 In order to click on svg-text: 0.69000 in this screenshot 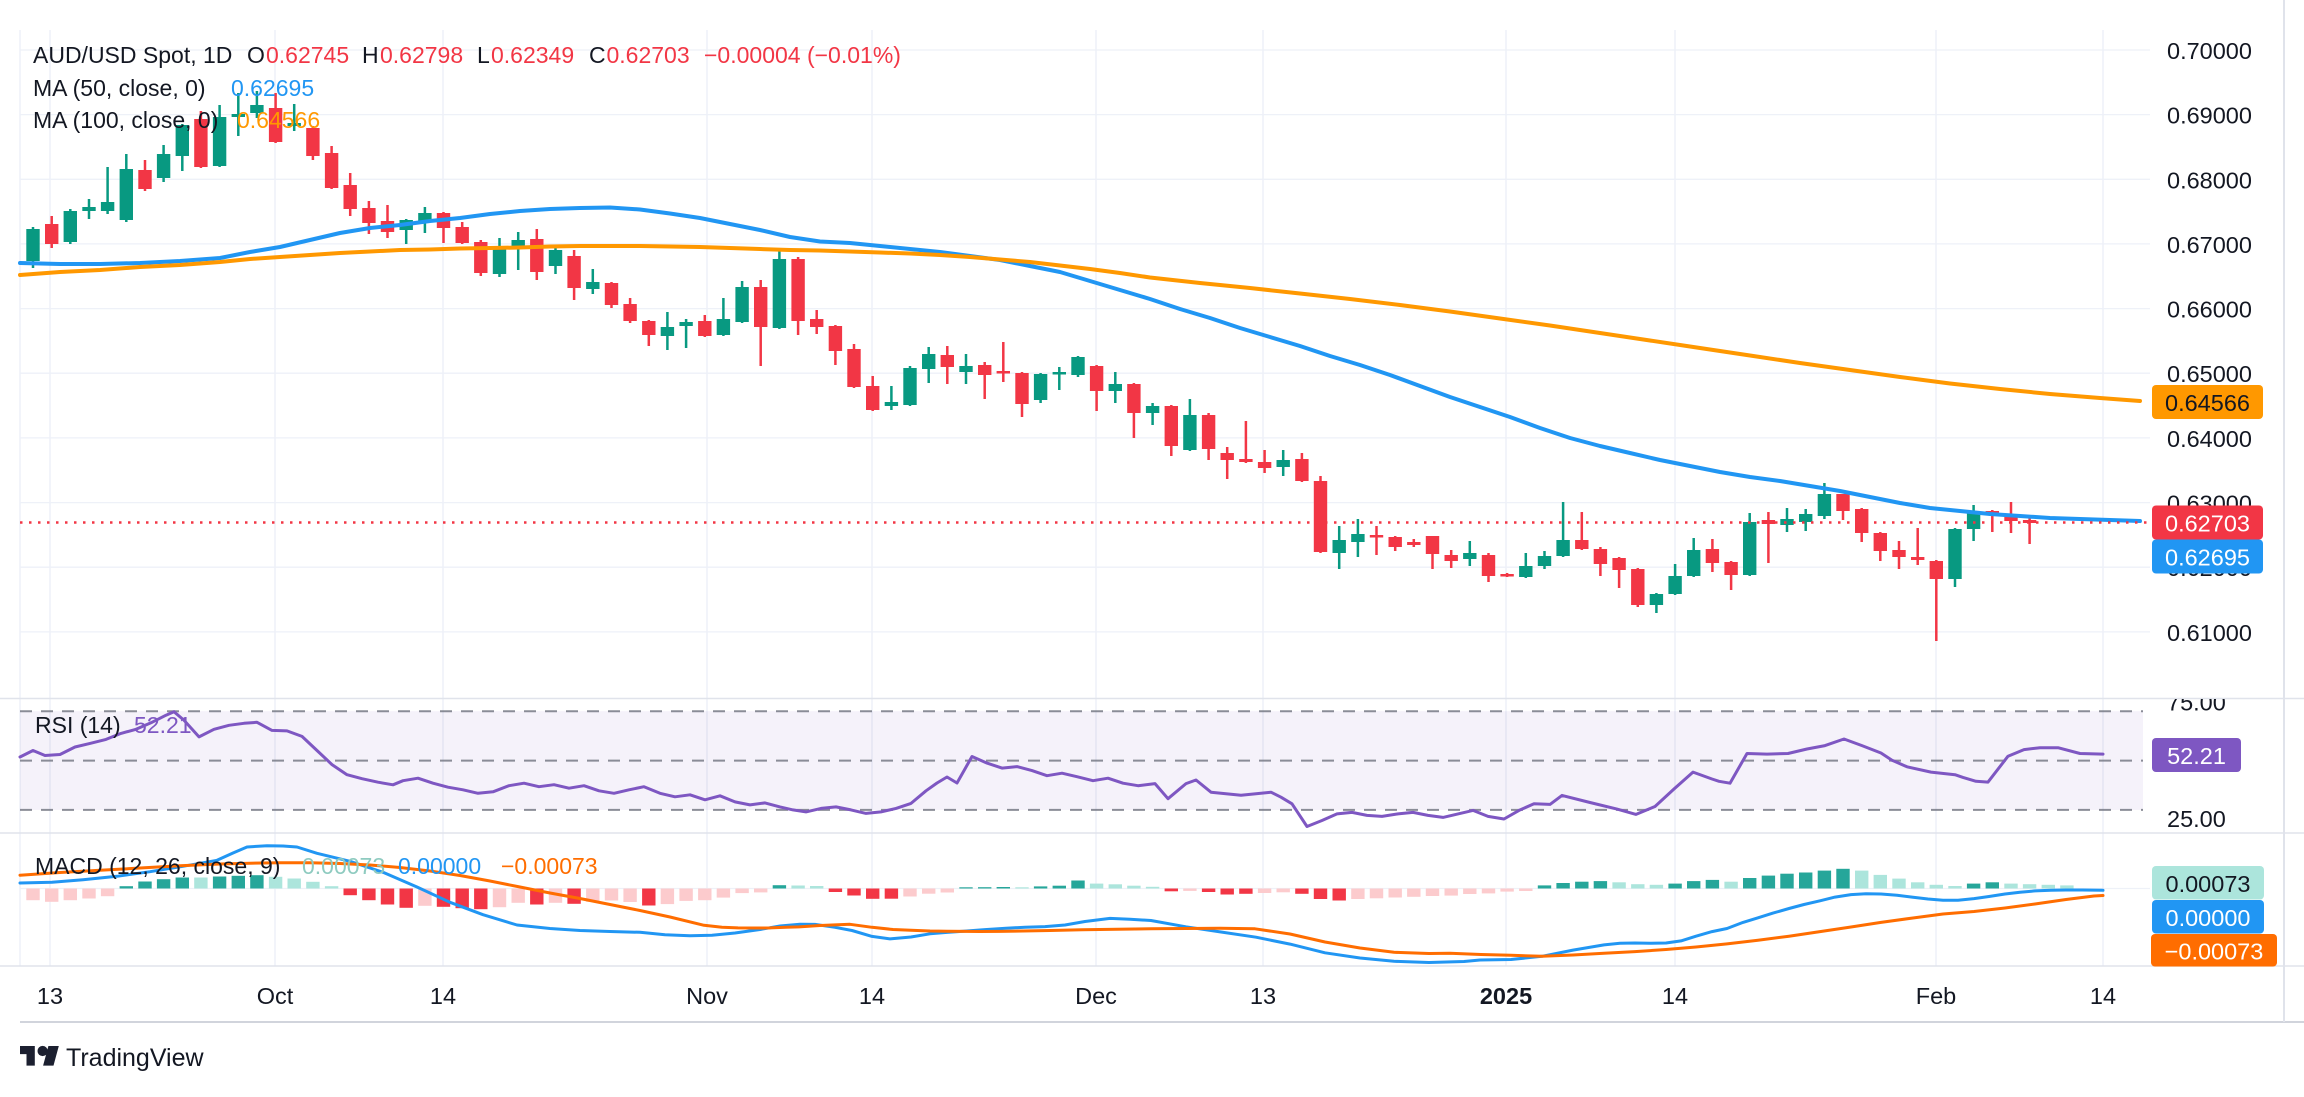, I will do `click(2209, 116)`.